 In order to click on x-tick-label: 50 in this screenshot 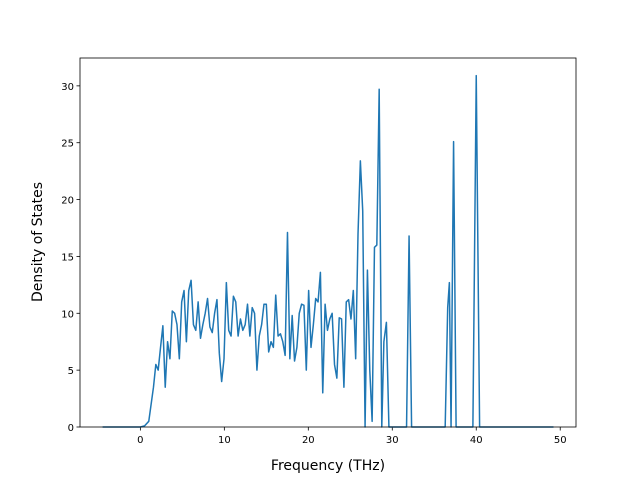, I will do `click(560, 440)`.